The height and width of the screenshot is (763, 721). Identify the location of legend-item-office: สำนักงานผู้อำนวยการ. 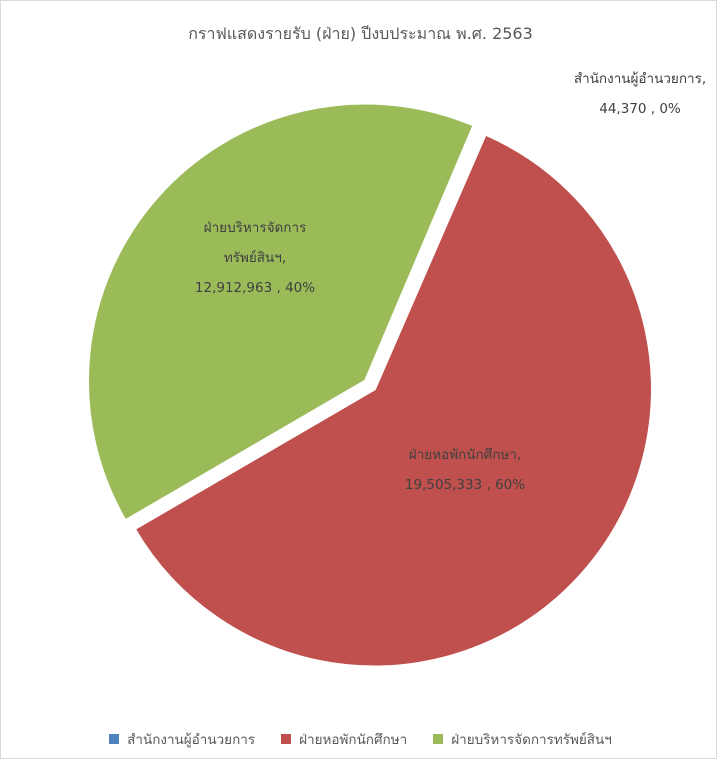
(182, 739).